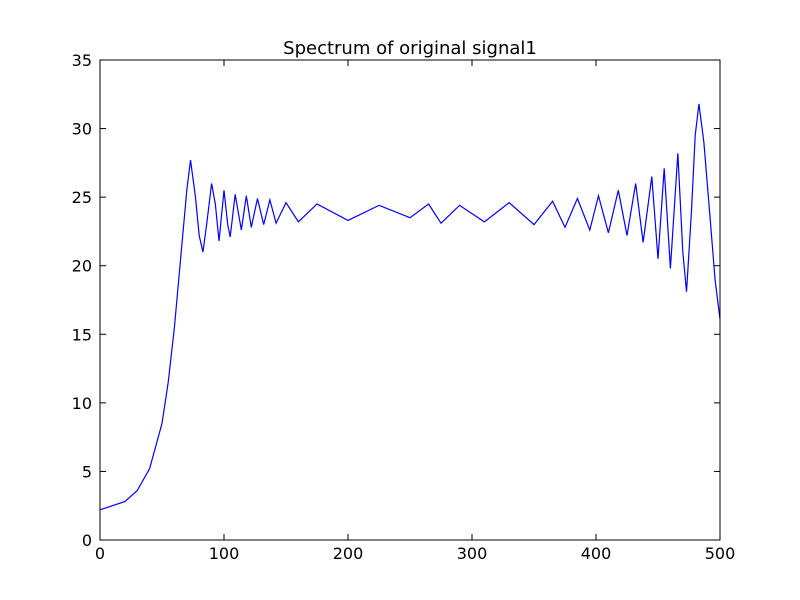 This screenshot has height=600, width=800. I want to click on y-tick-label: 15, so click(82, 334).